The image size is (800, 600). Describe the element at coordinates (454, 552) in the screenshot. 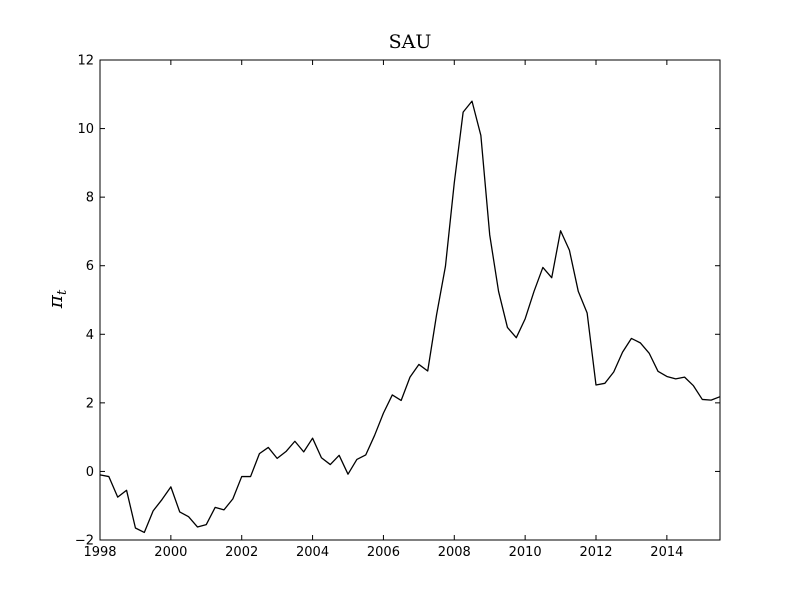

I see `x-tick-label: 2008` at that location.